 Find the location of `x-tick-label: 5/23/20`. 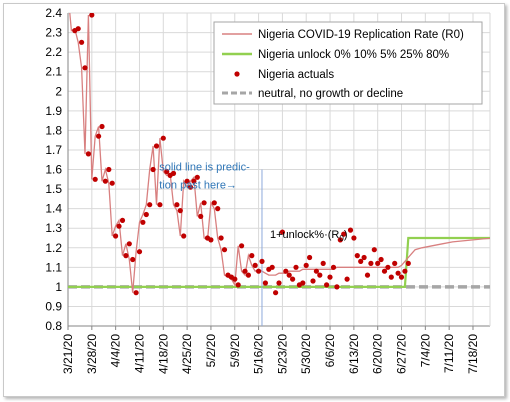

x-tick-label: 5/23/20 is located at coordinates (282, 354).